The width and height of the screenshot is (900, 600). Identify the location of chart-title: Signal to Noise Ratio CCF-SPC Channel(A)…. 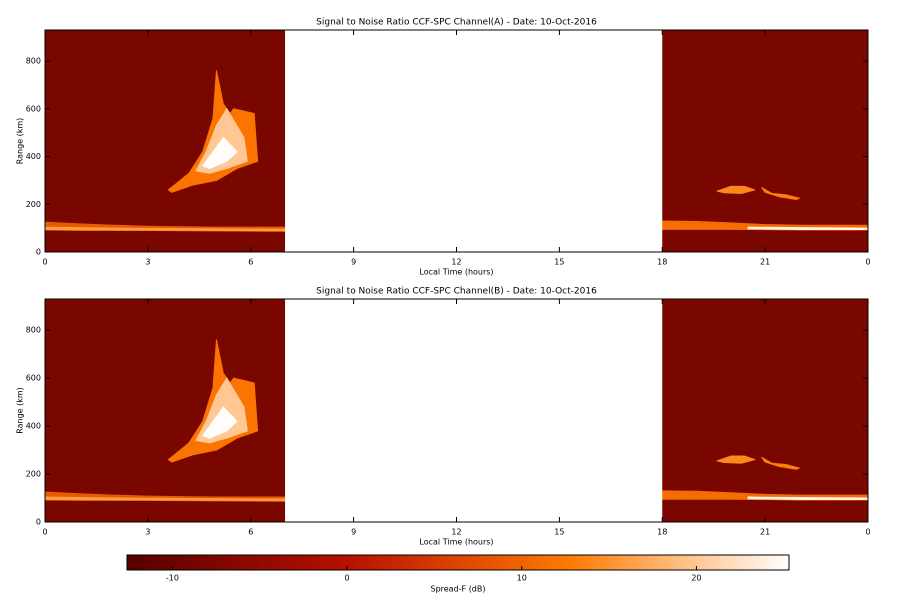
(456, 23).